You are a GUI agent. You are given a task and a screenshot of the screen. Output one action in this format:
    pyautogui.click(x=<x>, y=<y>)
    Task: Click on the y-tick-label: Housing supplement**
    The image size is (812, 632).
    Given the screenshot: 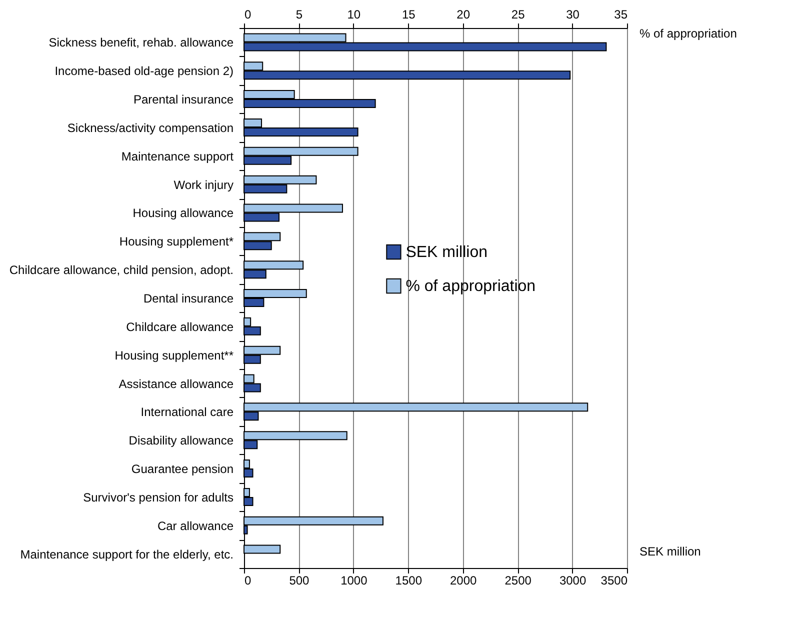 What is the action you would take?
    pyautogui.click(x=174, y=355)
    